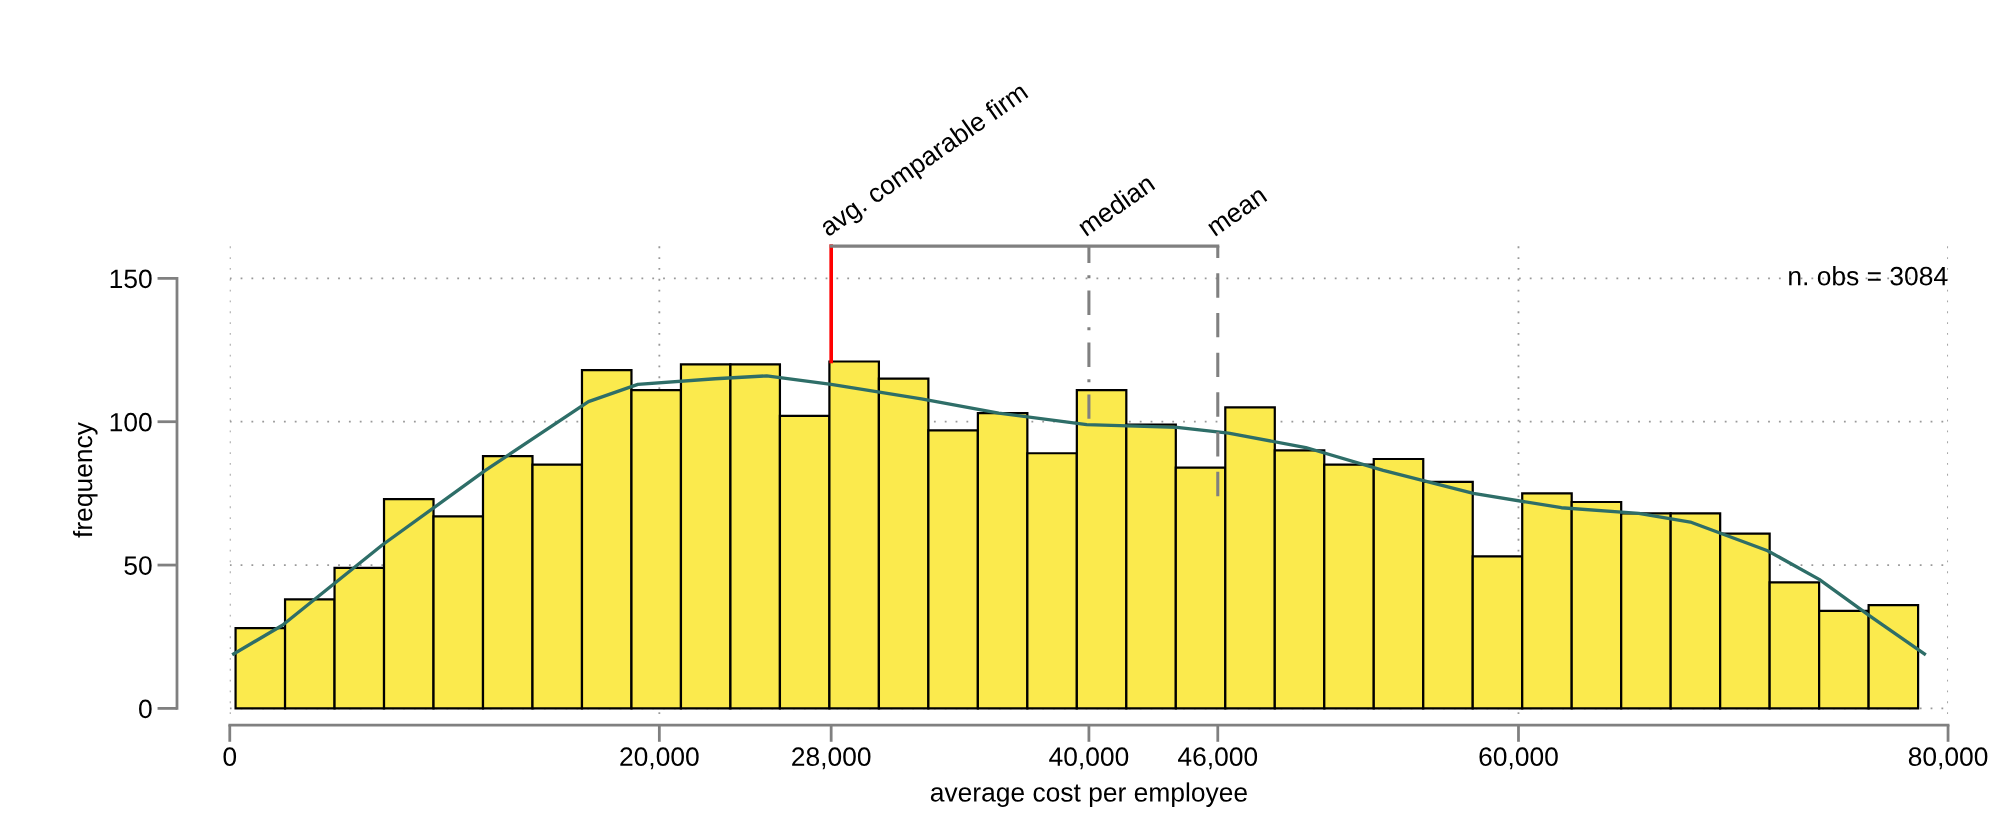 The image size is (1998, 840). What do you see at coordinates (1868, 276) in the screenshot?
I see `annotation: n. obs = 3084` at bounding box center [1868, 276].